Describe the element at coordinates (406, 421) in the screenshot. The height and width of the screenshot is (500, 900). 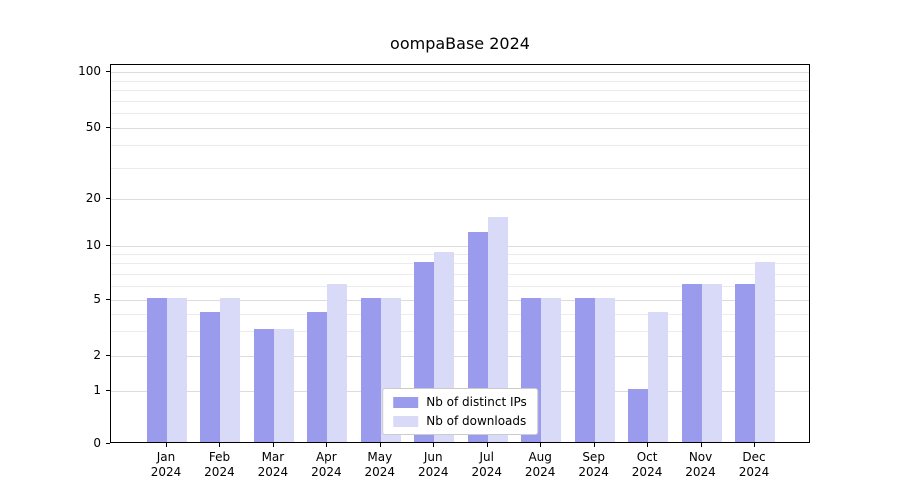
I see `legend-swatch-downloads` at that location.